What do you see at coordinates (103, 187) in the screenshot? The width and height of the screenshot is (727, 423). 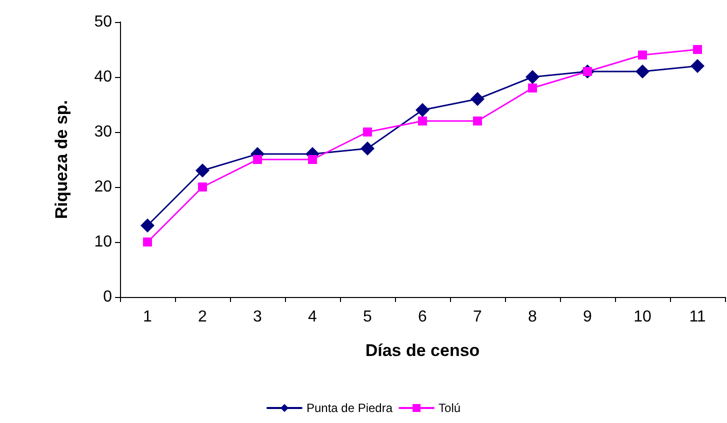 I see `y-tick-label: 20` at bounding box center [103, 187].